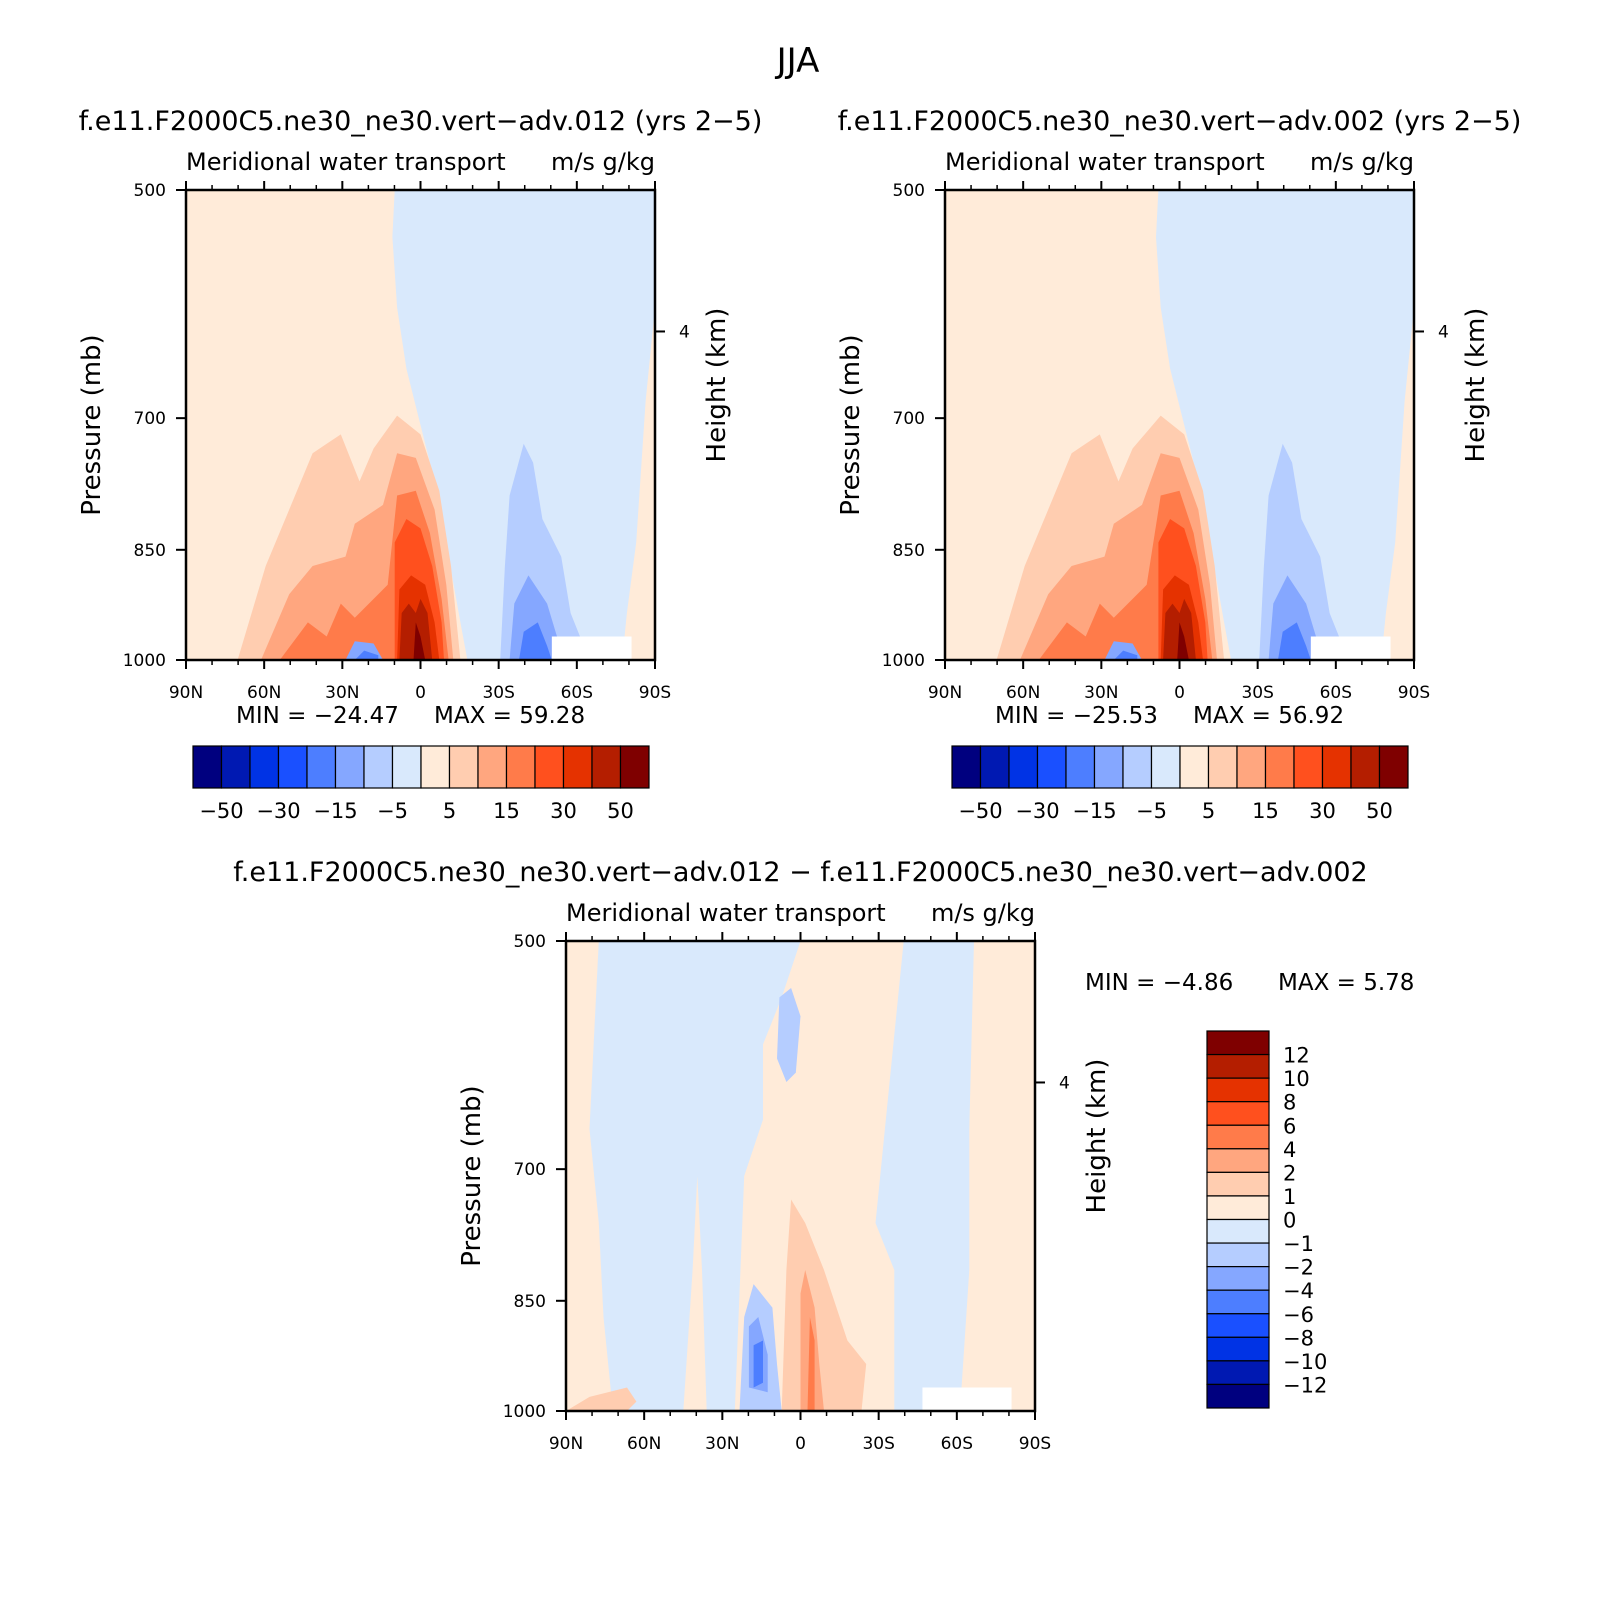 This screenshot has height=1600, width=1597. What do you see at coordinates (603, 162) in the screenshot?
I see `right-subtitle: m/s g/kg` at bounding box center [603, 162].